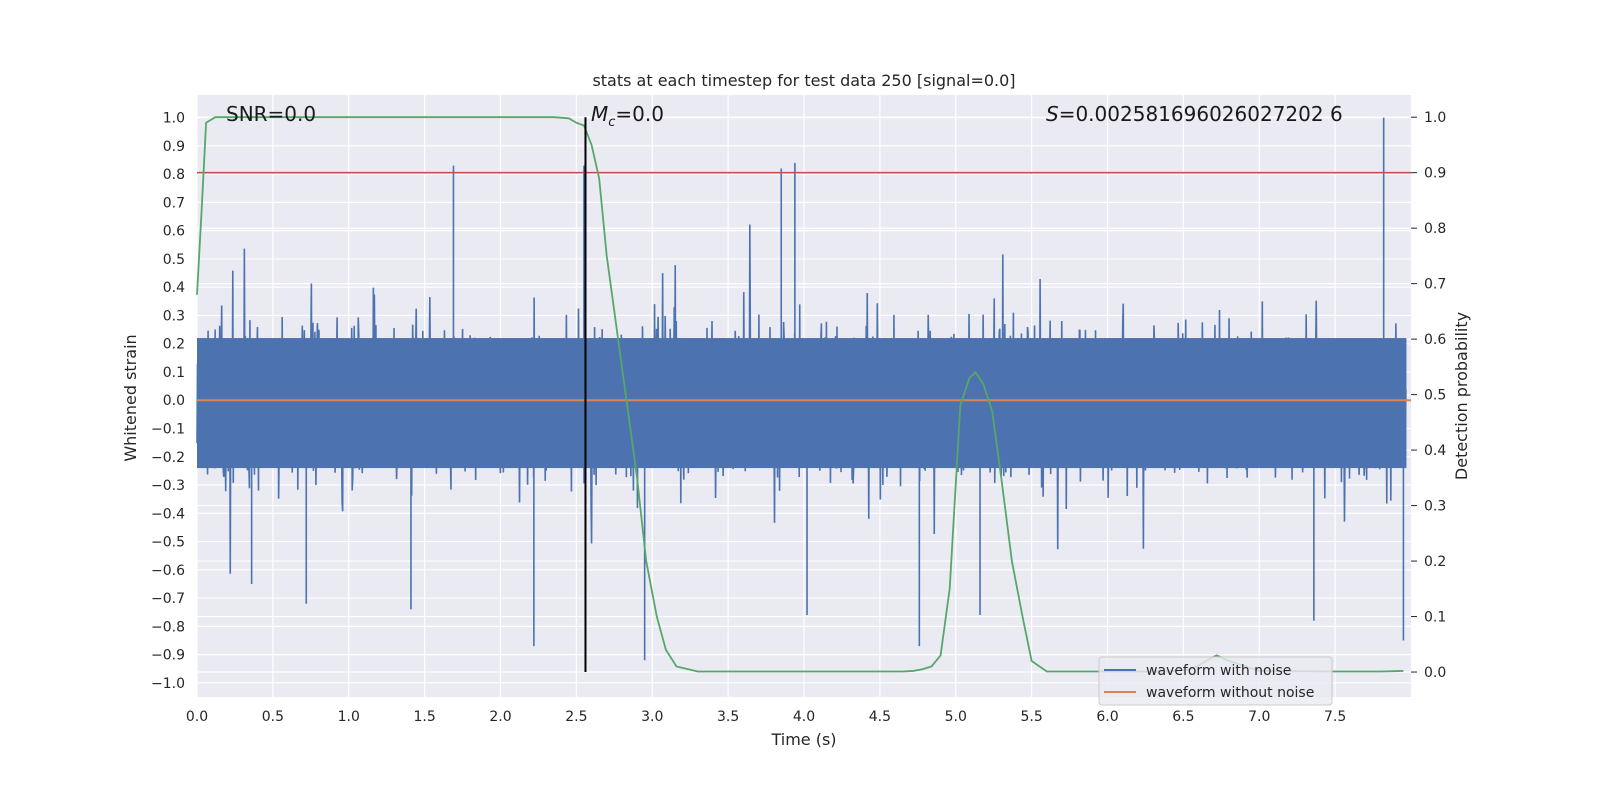  Describe the element at coordinates (1435, 229) in the screenshot. I see `y2-tick-label: 0.8` at that location.